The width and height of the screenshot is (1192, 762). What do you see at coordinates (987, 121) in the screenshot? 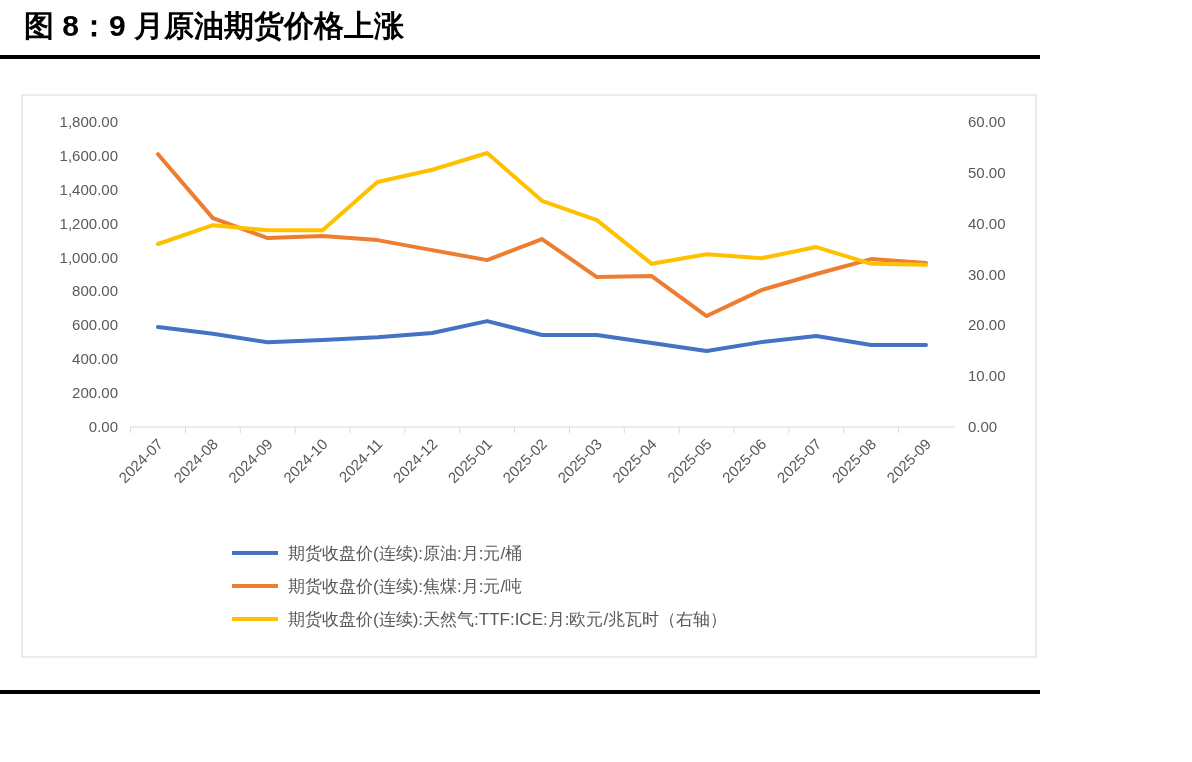
I see `y2-tick-label: 60.00` at bounding box center [987, 121].